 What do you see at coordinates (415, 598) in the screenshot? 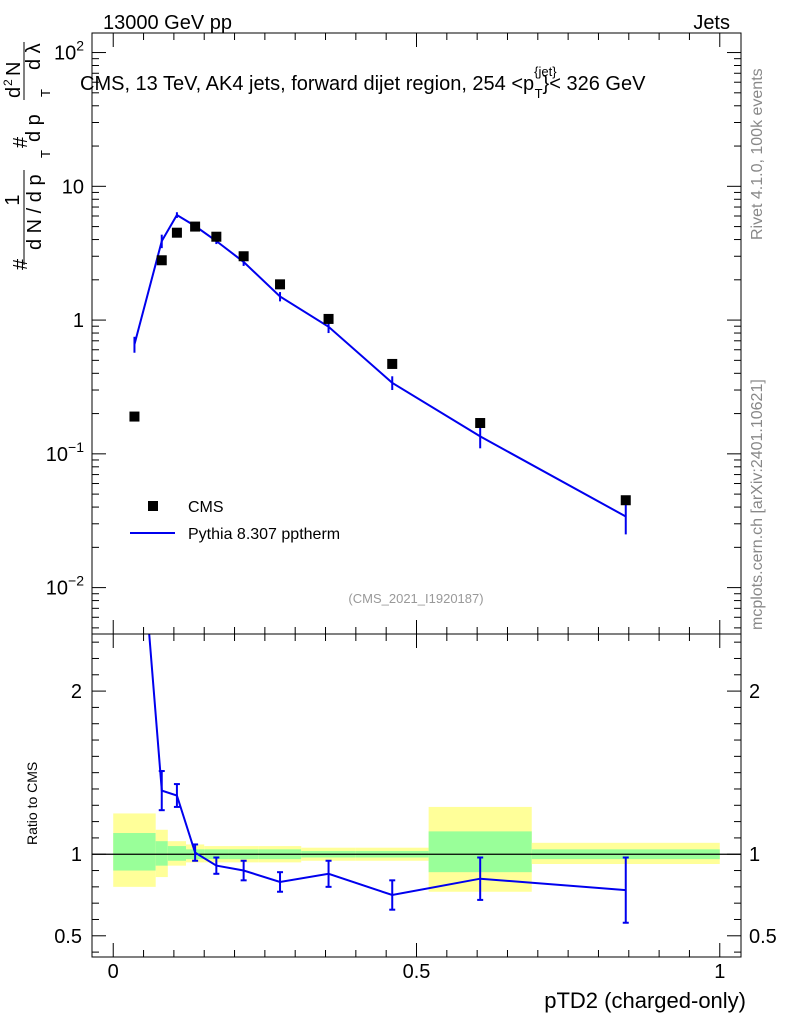
I see `watermark-label: (CMS_2021_I1920187)` at bounding box center [415, 598].